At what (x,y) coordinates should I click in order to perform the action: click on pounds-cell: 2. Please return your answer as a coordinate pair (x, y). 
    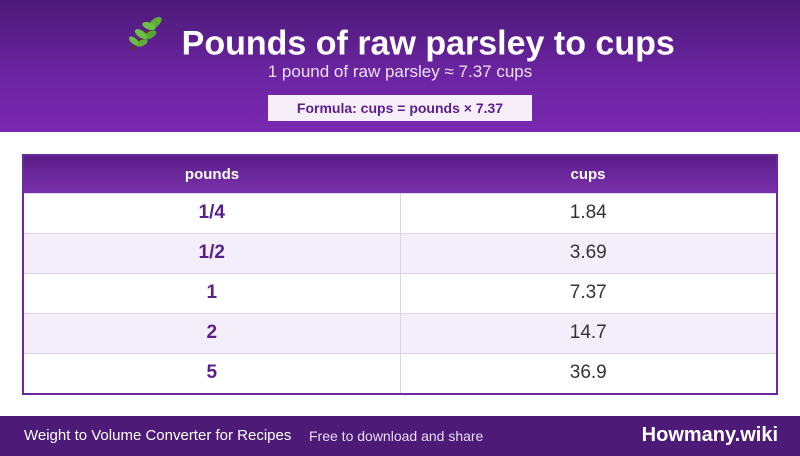
    Looking at the image, I should click on (212, 332).